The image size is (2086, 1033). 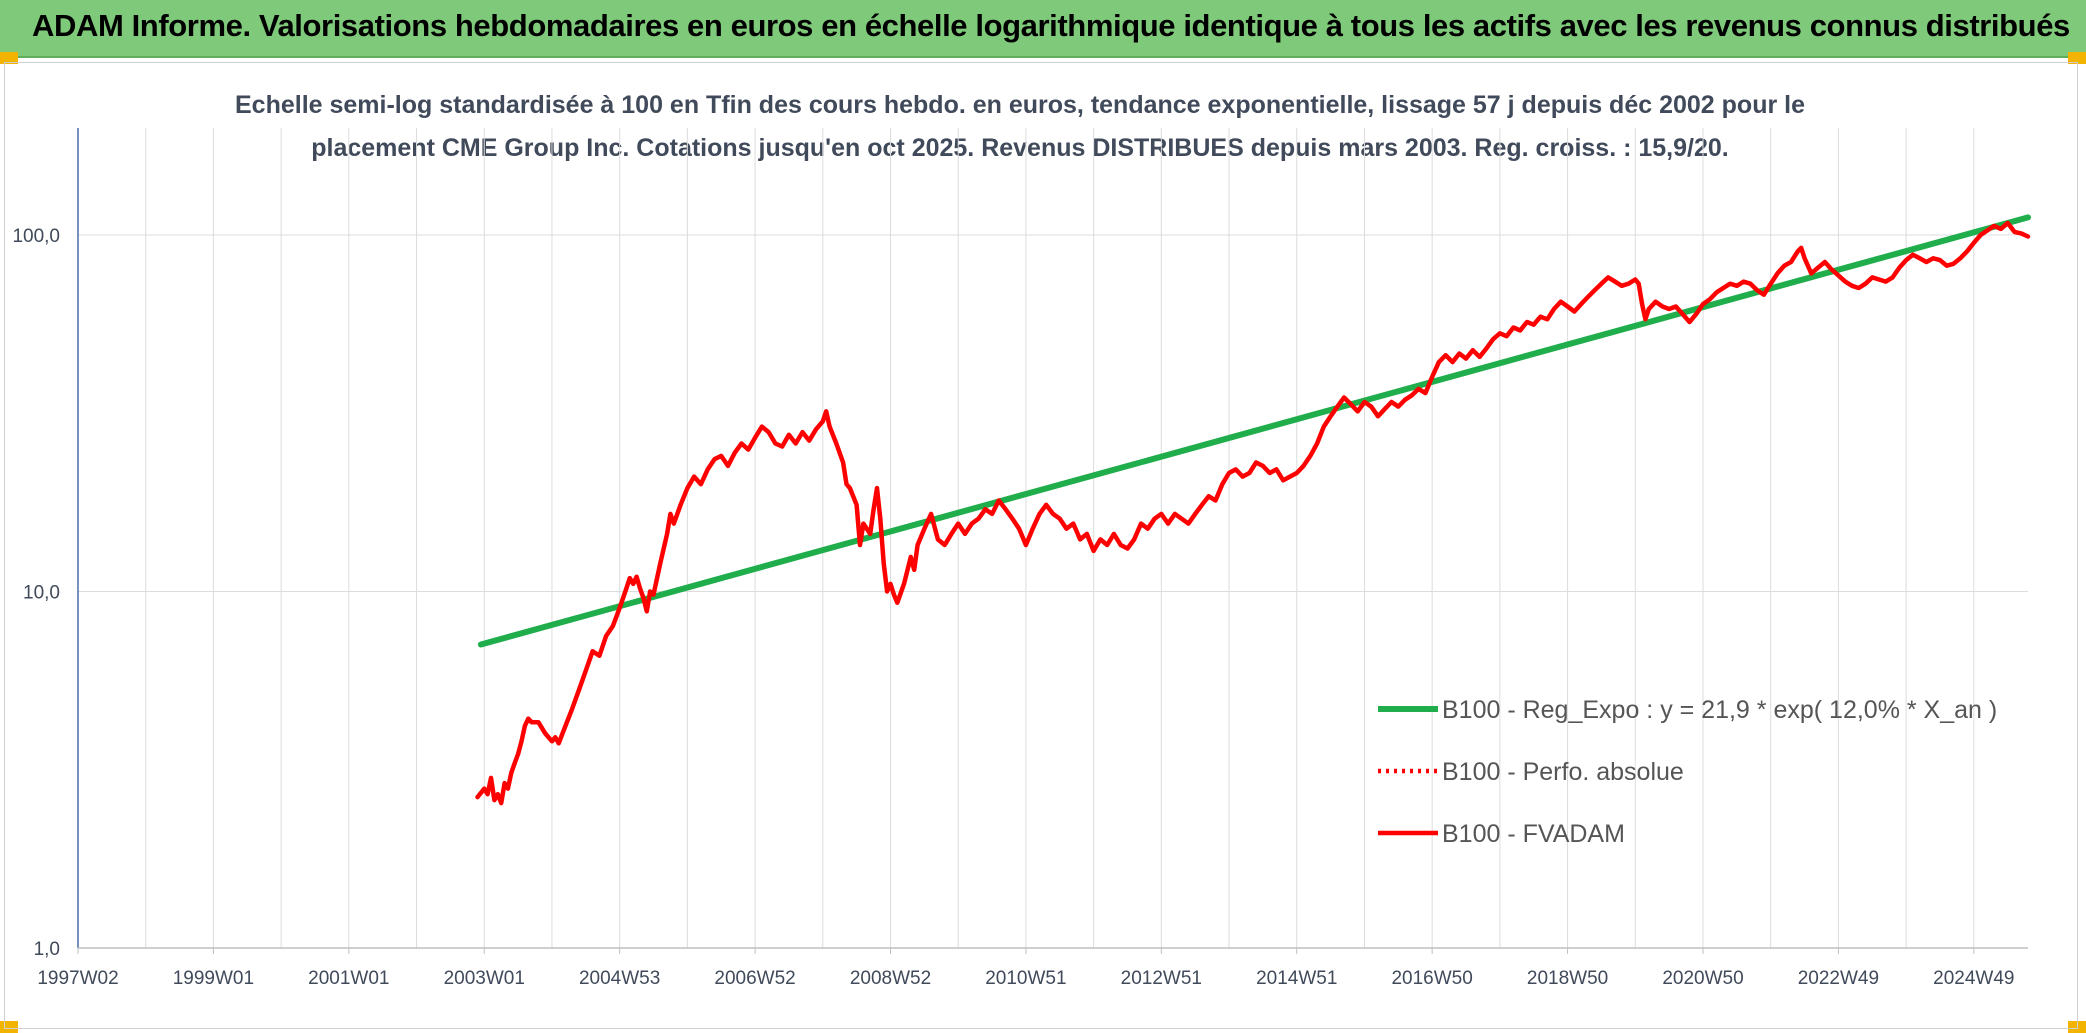 What do you see at coordinates (1025, 978) in the screenshot?
I see `x-tick-label: 2010W51` at bounding box center [1025, 978].